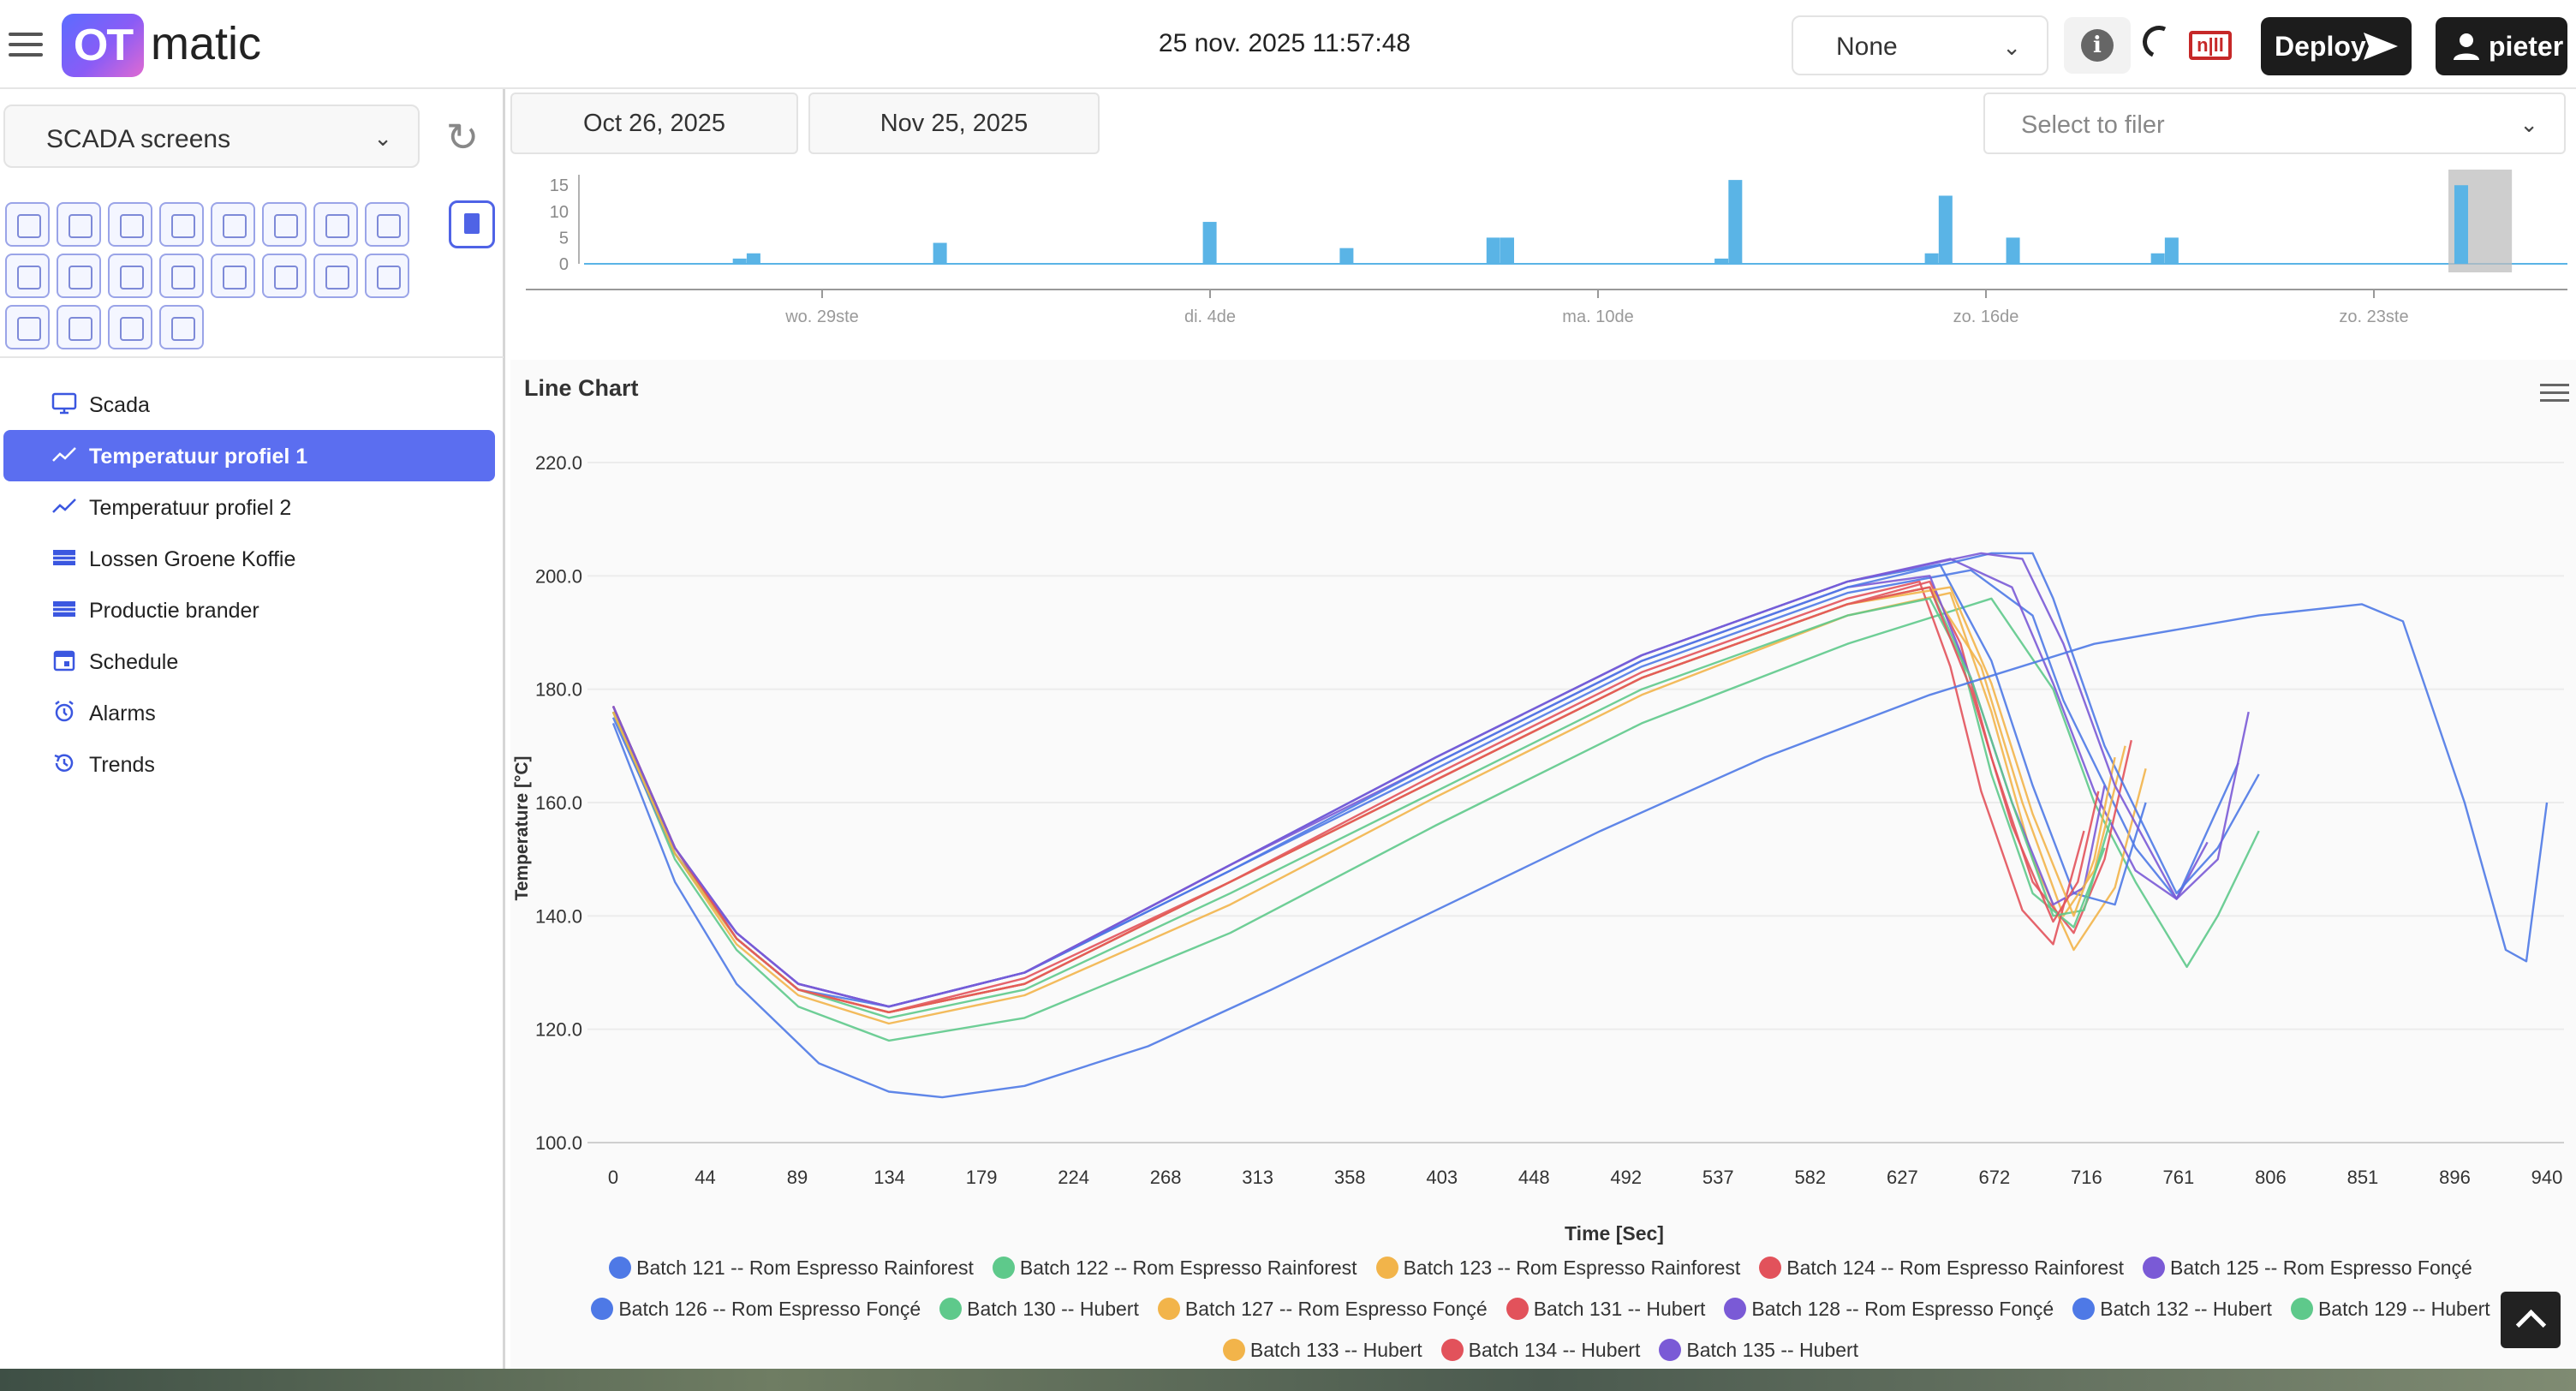  What do you see at coordinates (249, 404) in the screenshot?
I see `sidebar-item-scada: Scada` at bounding box center [249, 404].